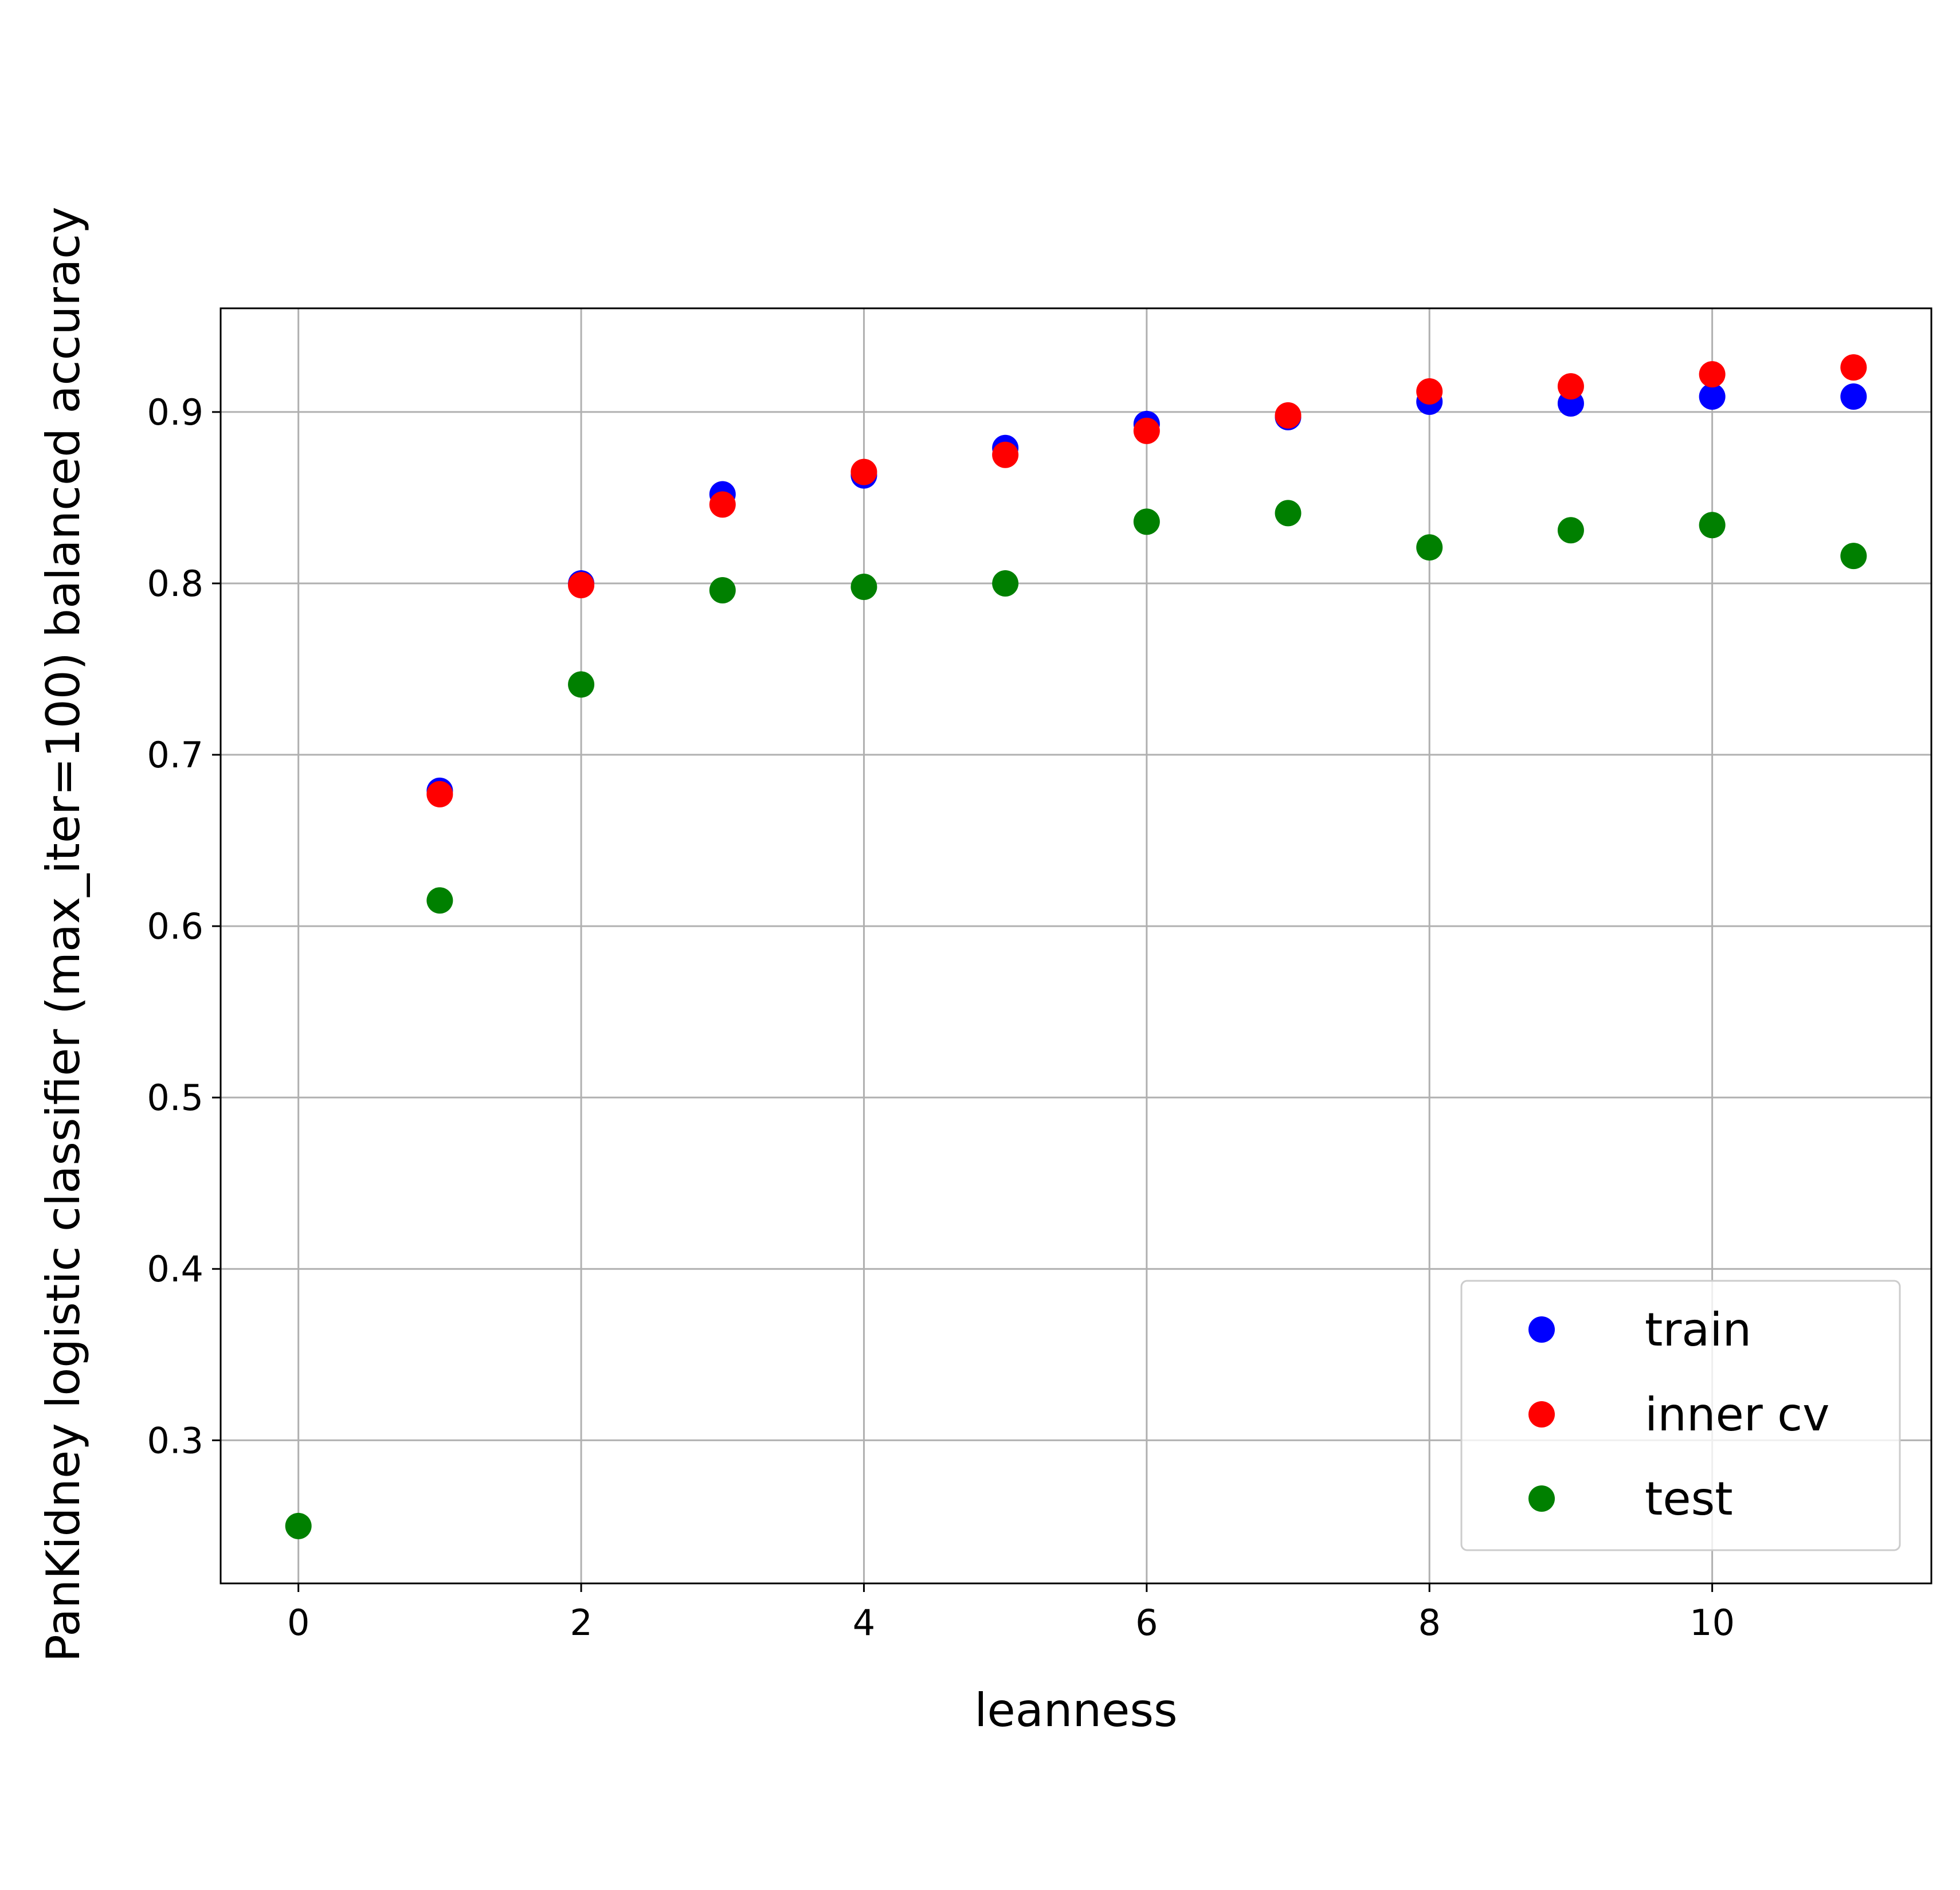 Image resolution: width=1960 pixels, height=1890 pixels. What do you see at coordinates (1541, 1498) in the screenshot?
I see `legend-marker-test` at bounding box center [1541, 1498].